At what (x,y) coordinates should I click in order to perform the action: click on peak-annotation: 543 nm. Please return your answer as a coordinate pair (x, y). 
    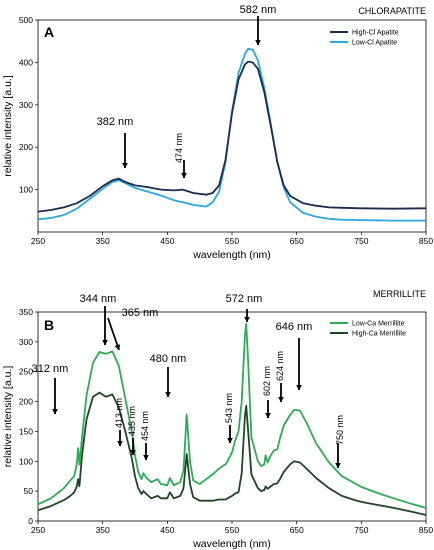
    Looking at the image, I should click on (229, 408).